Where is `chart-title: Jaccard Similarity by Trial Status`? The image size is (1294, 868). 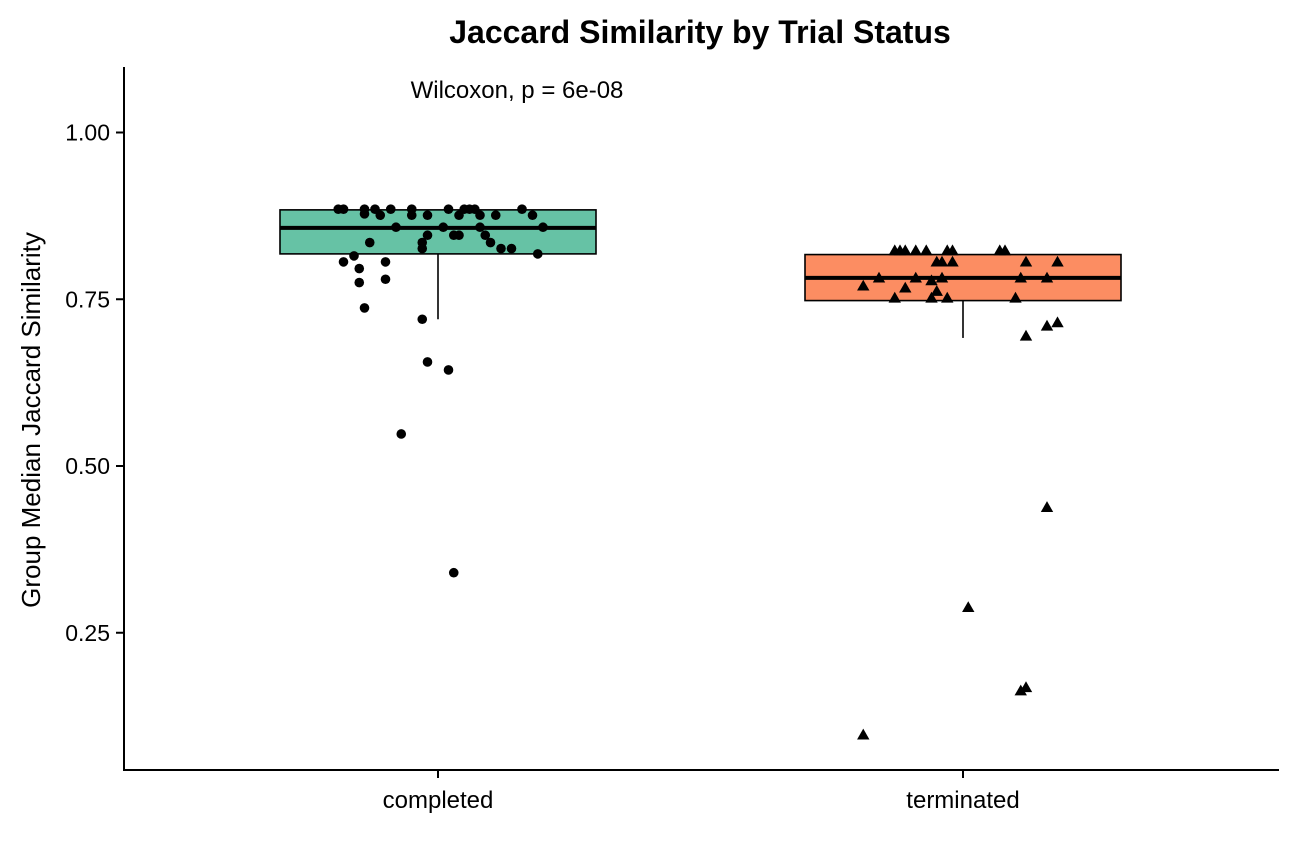 chart-title: Jaccard Similarity by Trial Status is located at coordinates (700, 32).